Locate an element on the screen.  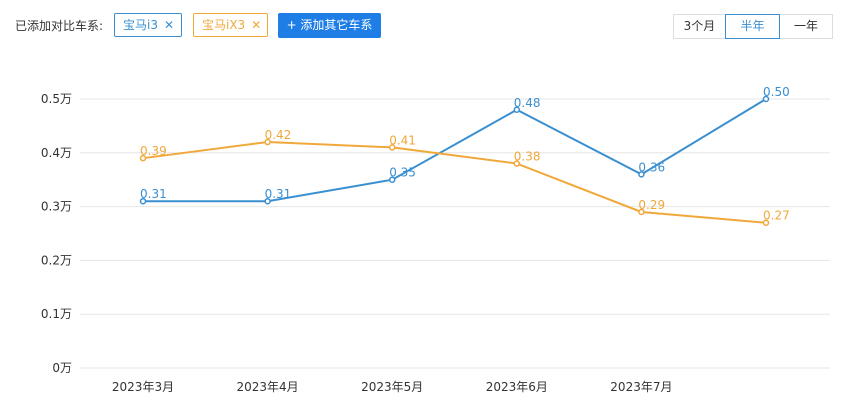
series-tag-label: 宝马i3 is located at coordinates (140, 25).